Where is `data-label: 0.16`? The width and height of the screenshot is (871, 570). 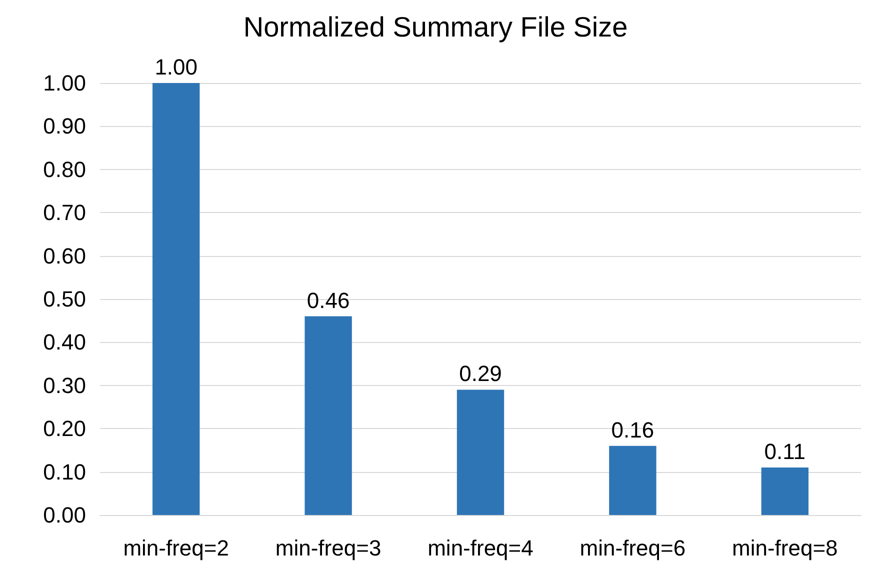 data-label: 0.16 is located at coordinates (632, 429).